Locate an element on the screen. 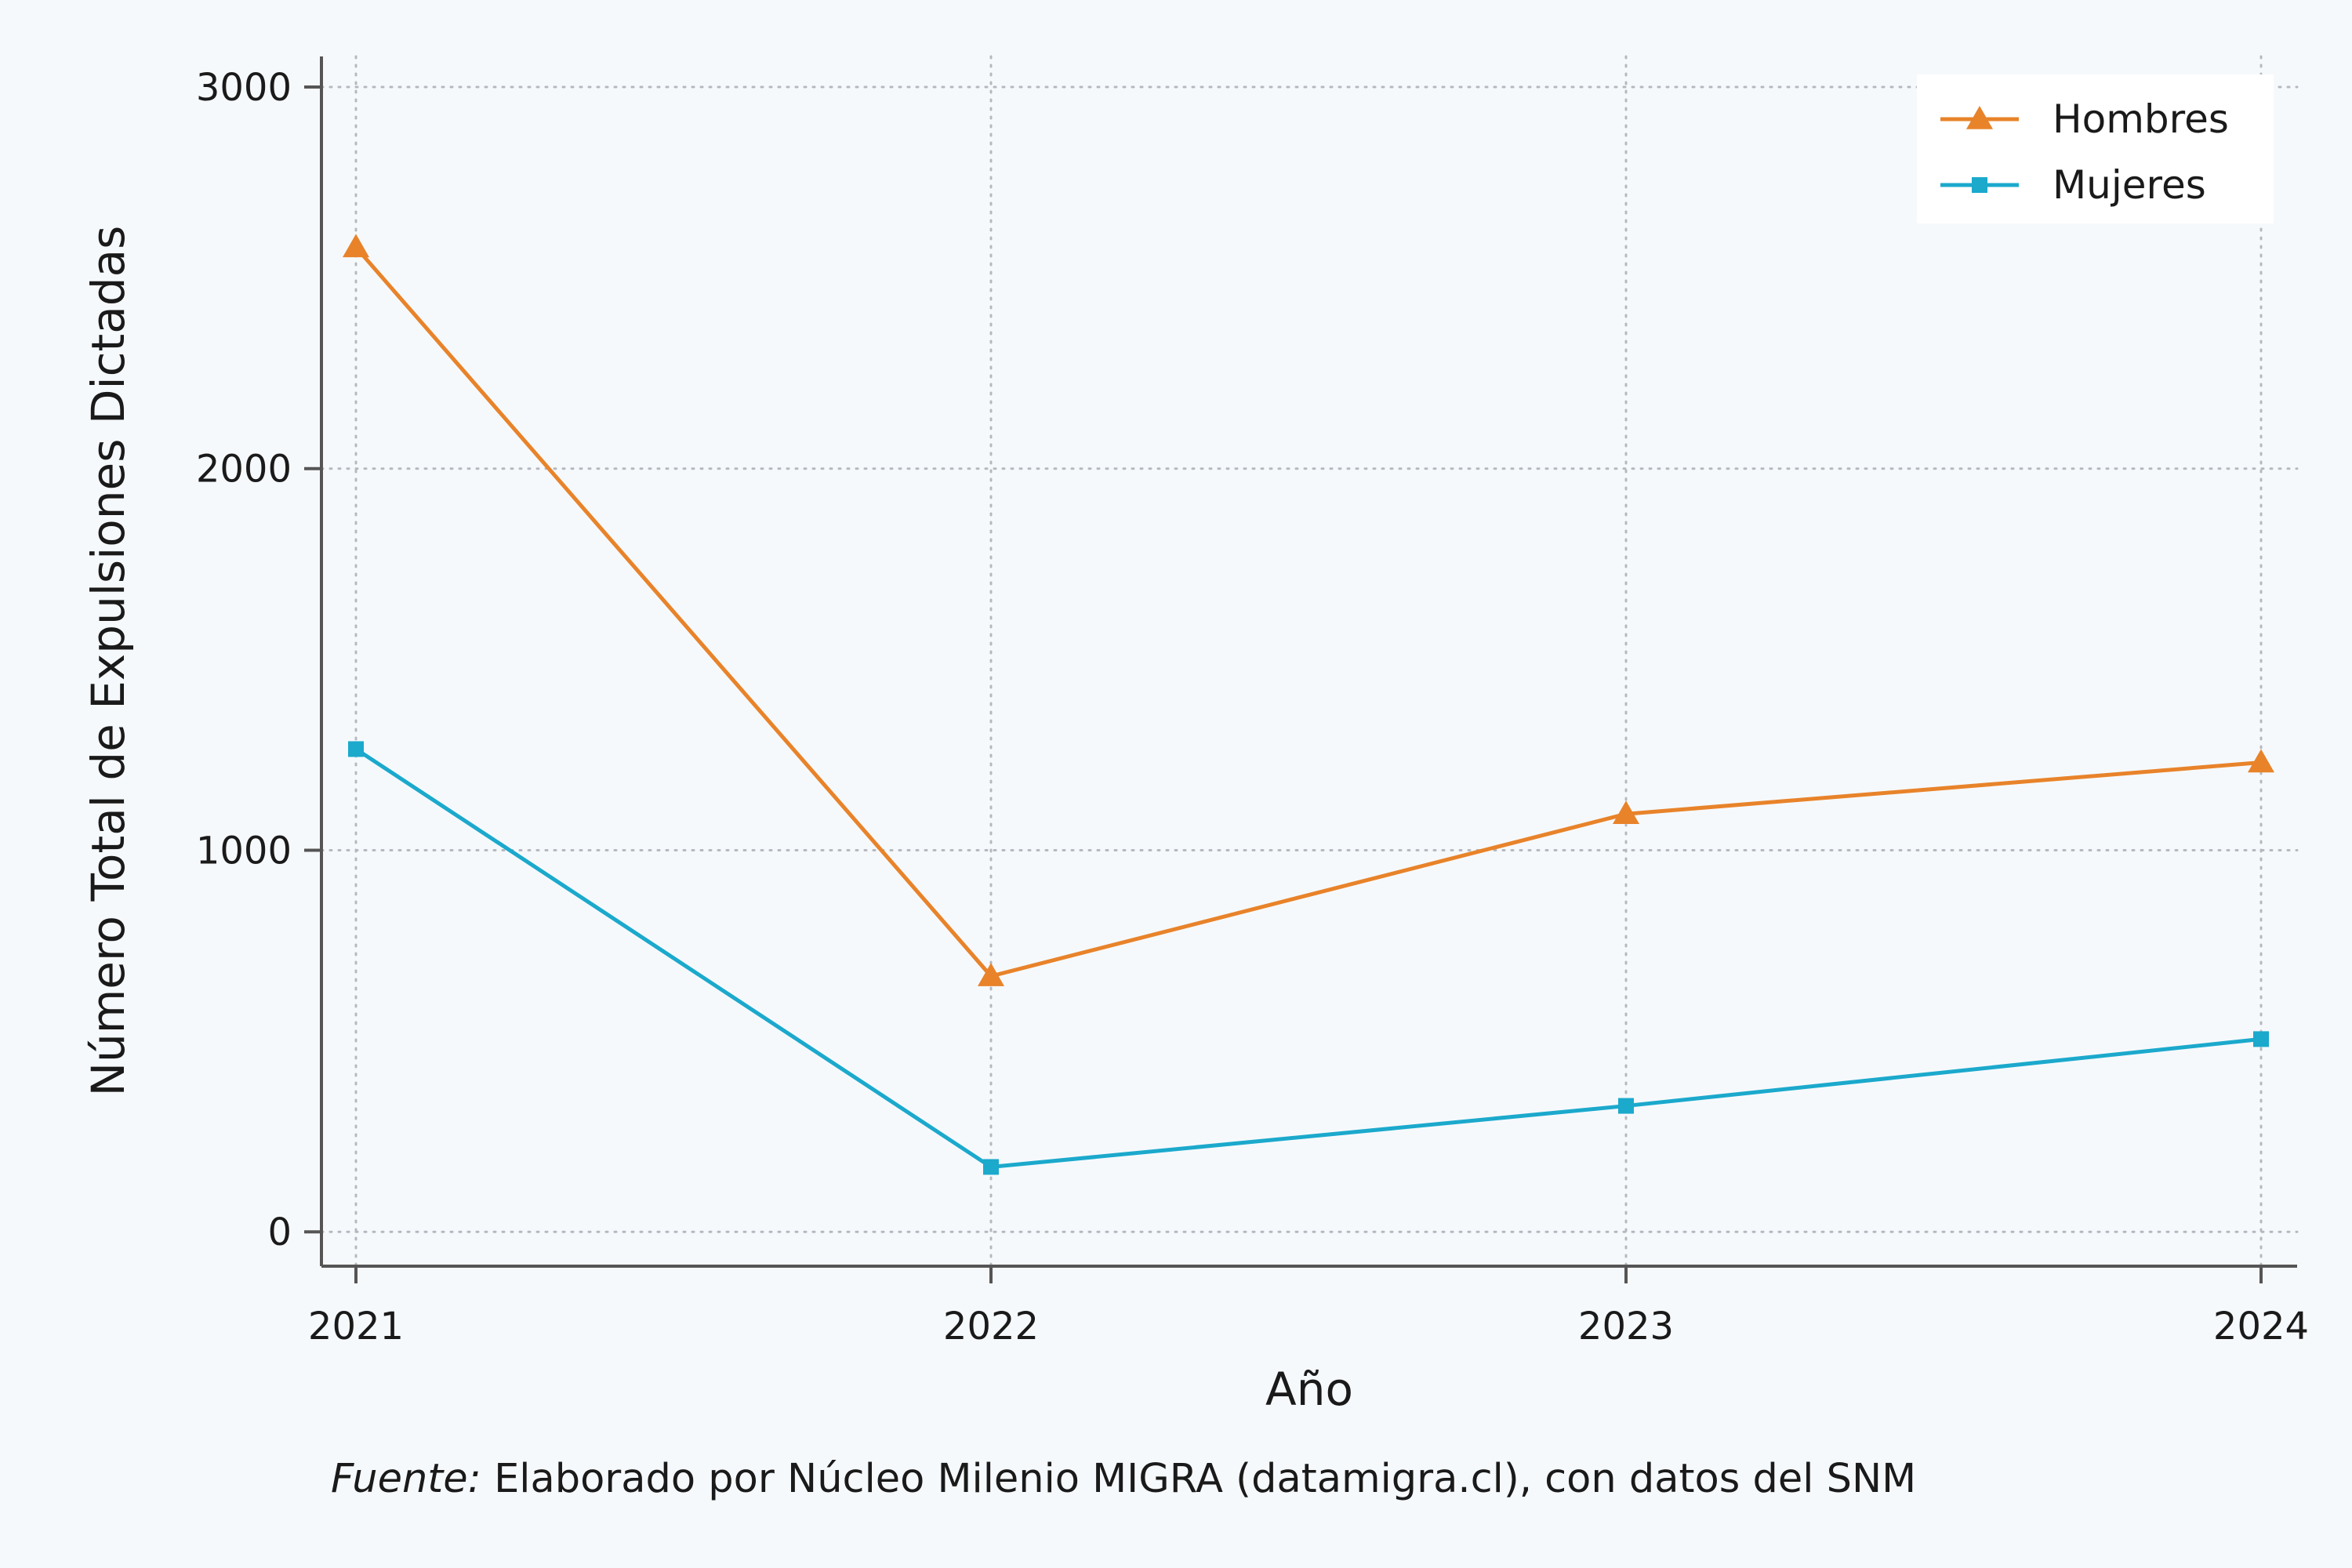  y-tick-label: 2000 is located at coordinates (244, 470).